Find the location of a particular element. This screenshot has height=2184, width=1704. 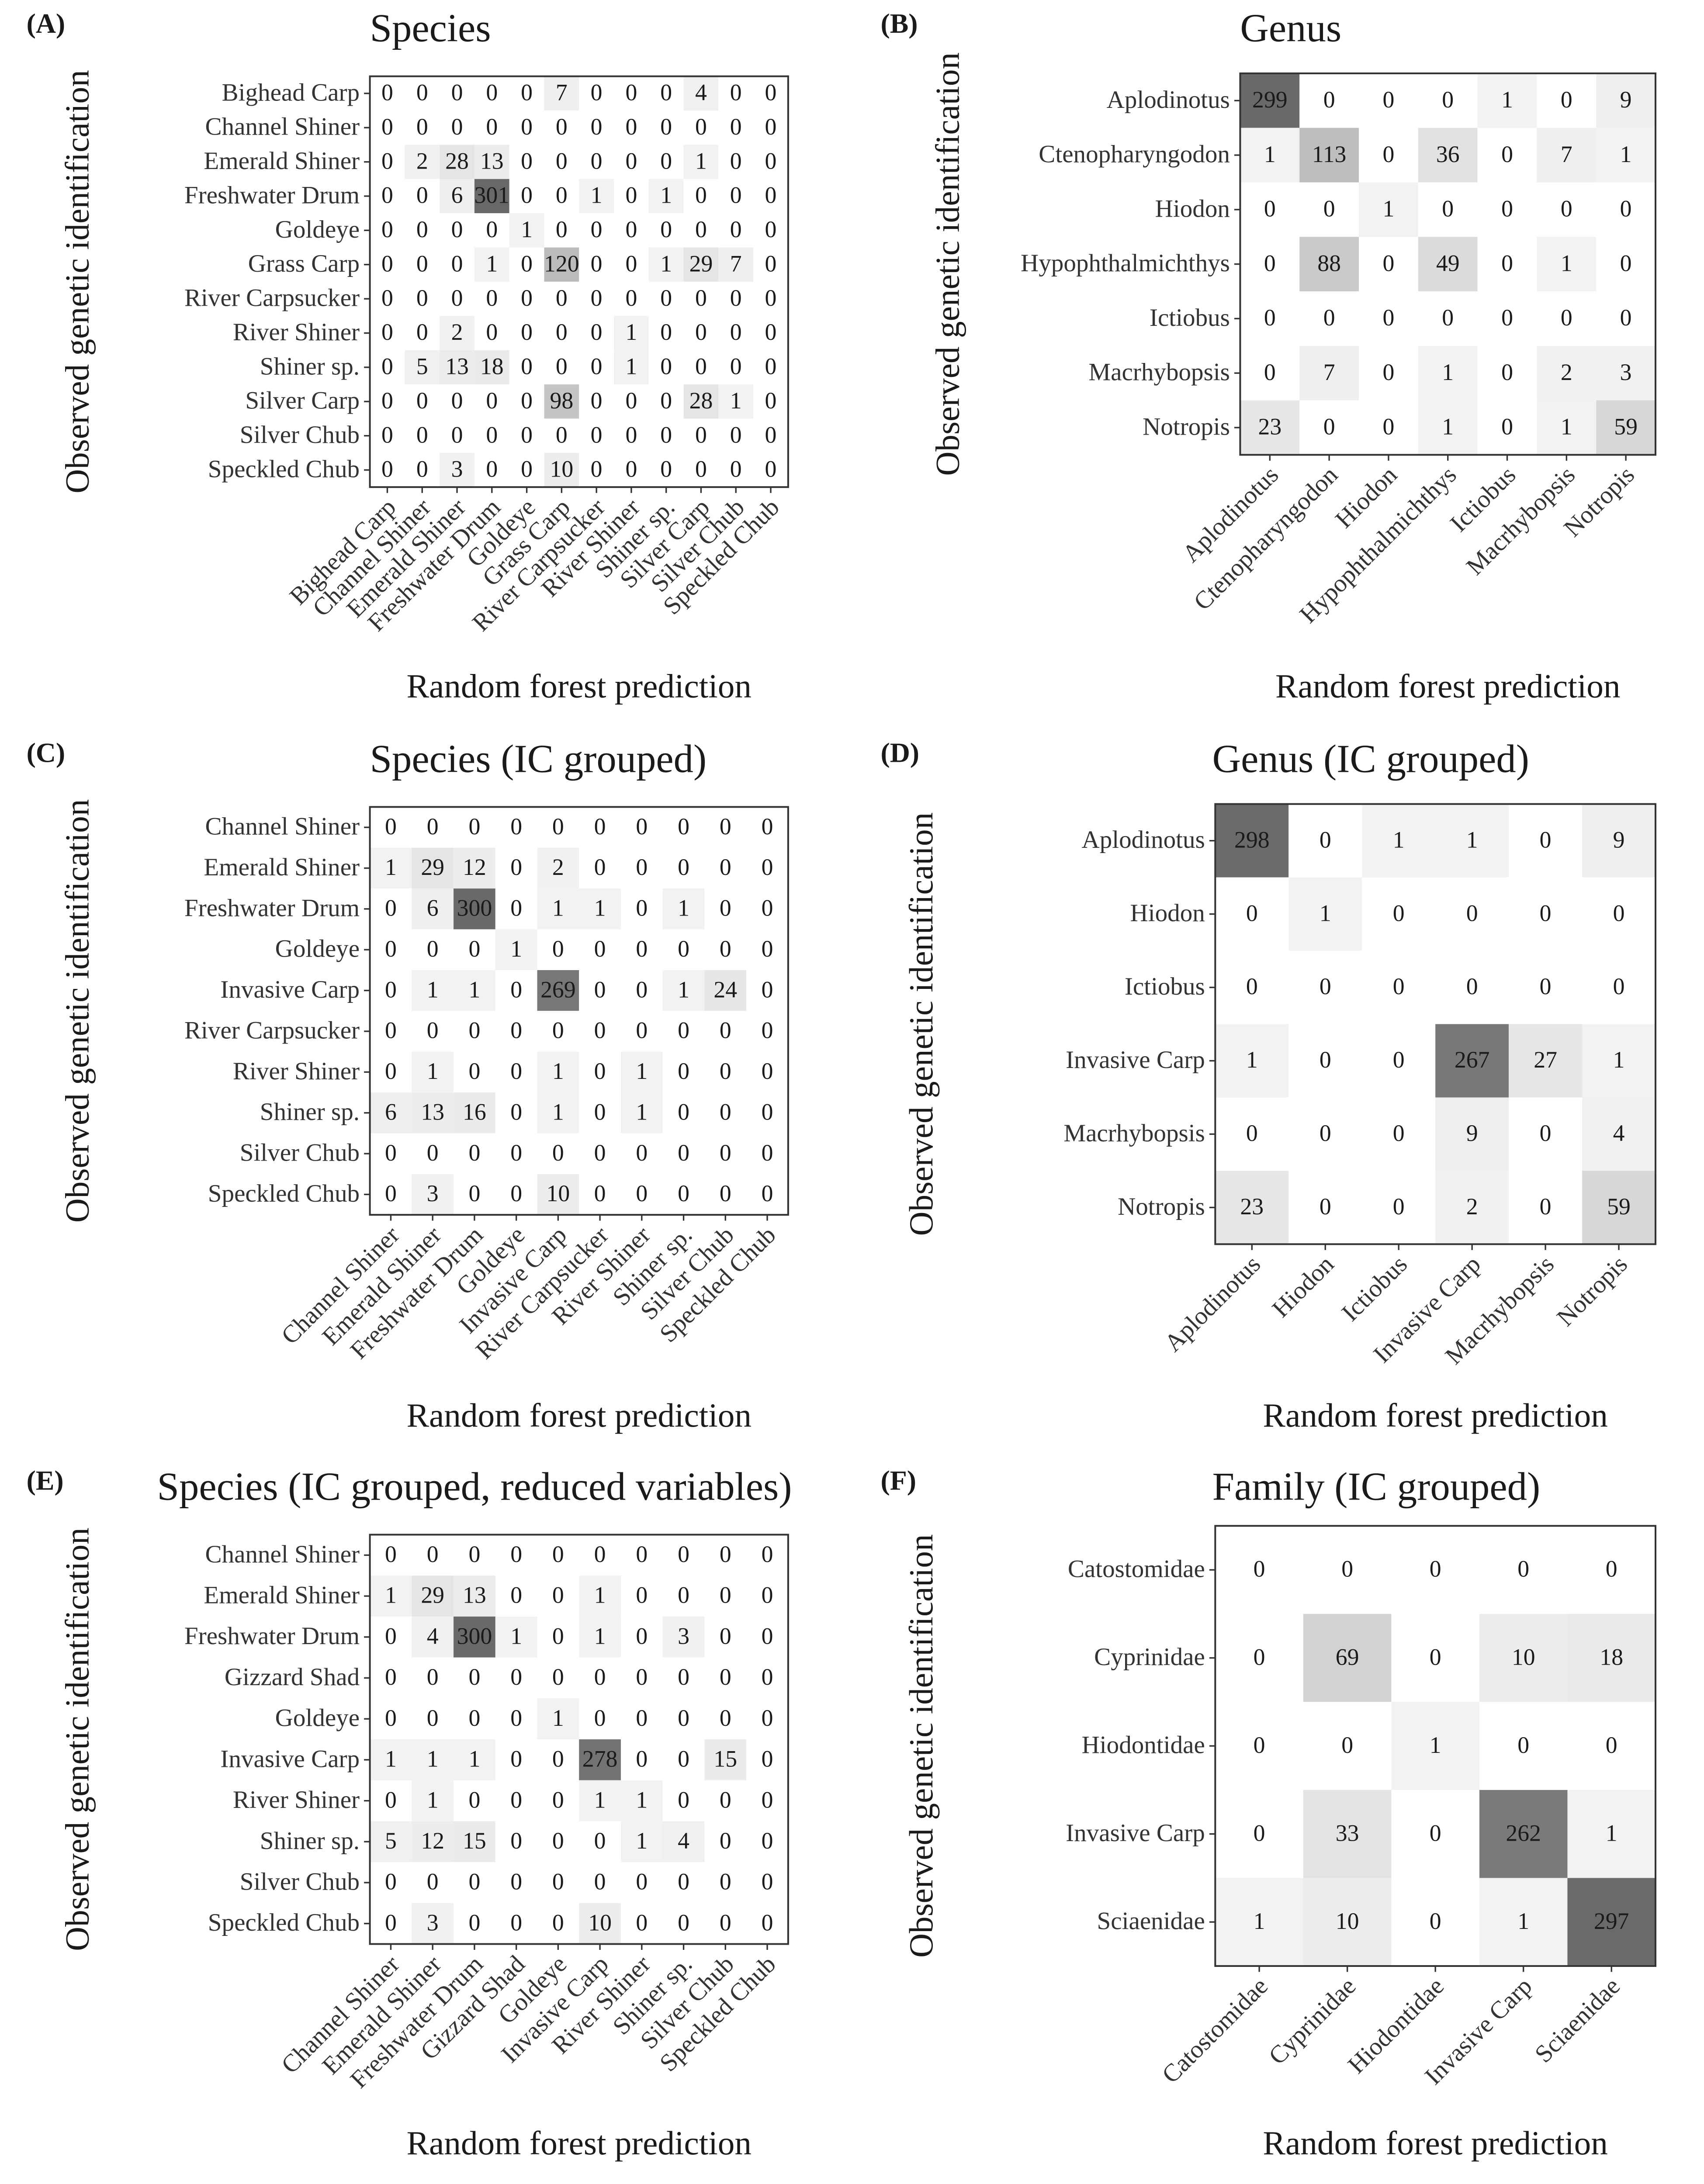

y-axis-label: Observed genetic identification is located at coordinates (921, 1746).